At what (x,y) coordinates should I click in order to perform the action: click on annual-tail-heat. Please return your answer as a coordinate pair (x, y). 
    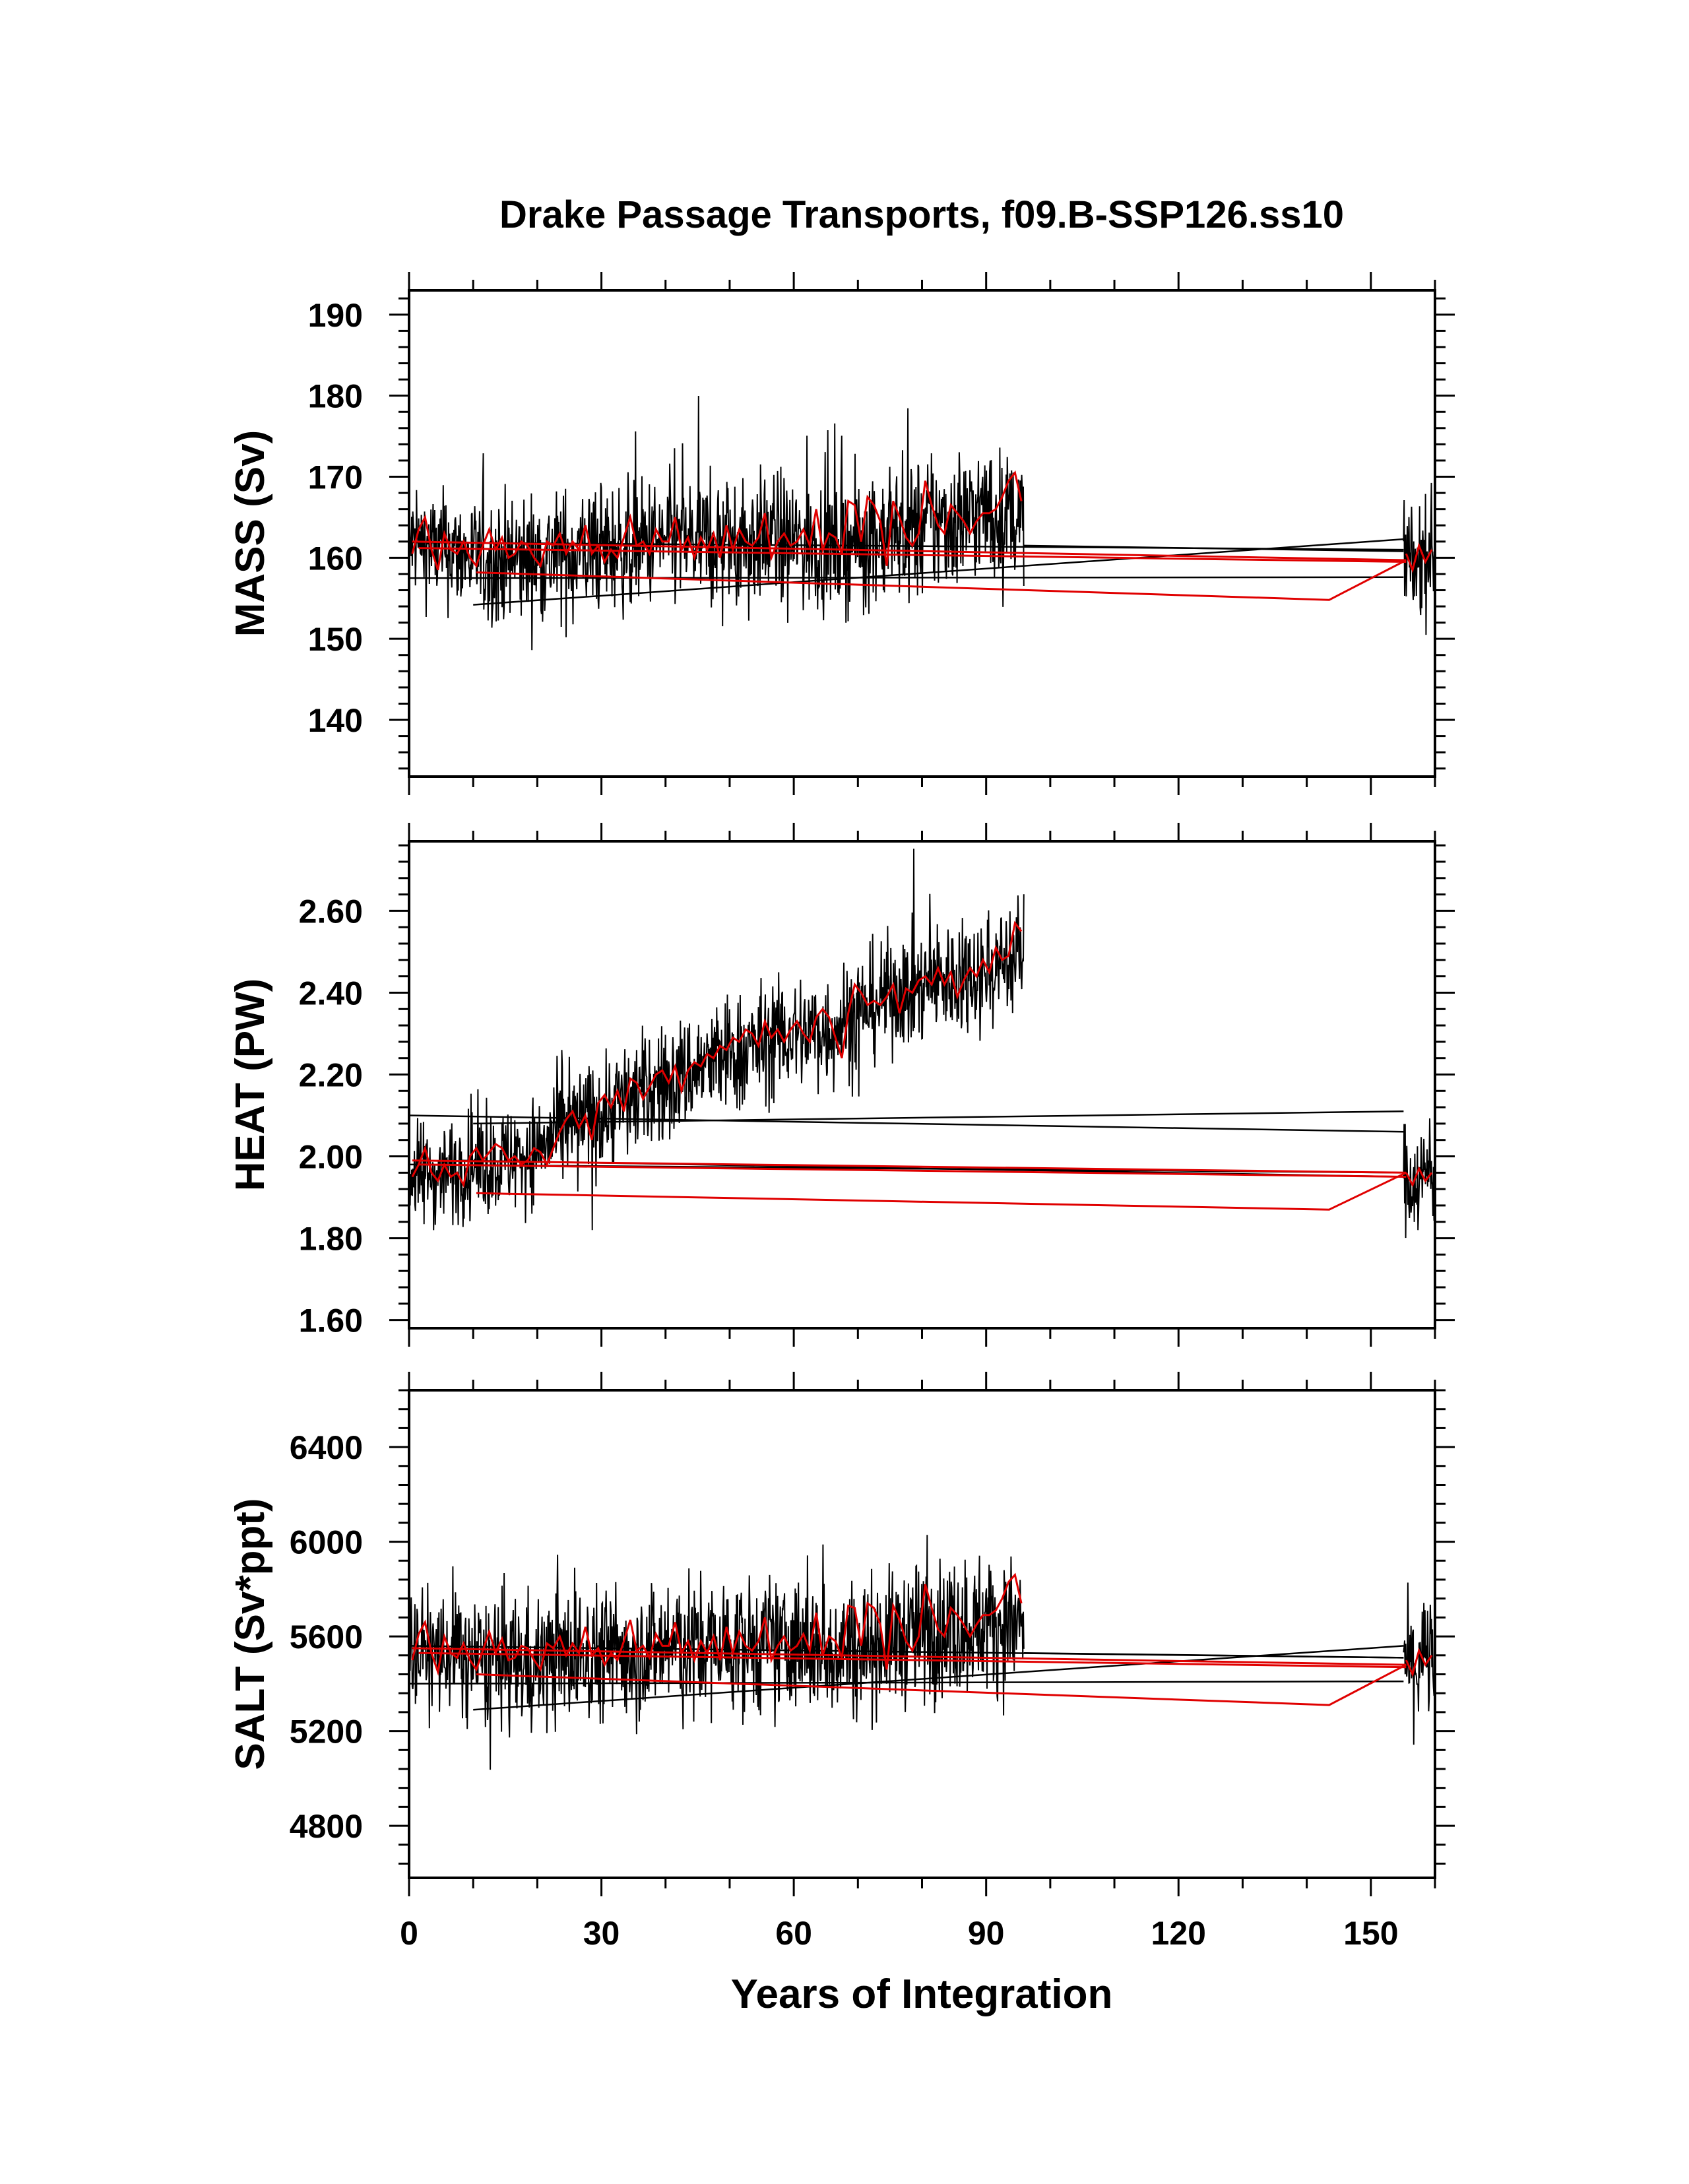
    Looking at the image, I should click on (1419, 1177).